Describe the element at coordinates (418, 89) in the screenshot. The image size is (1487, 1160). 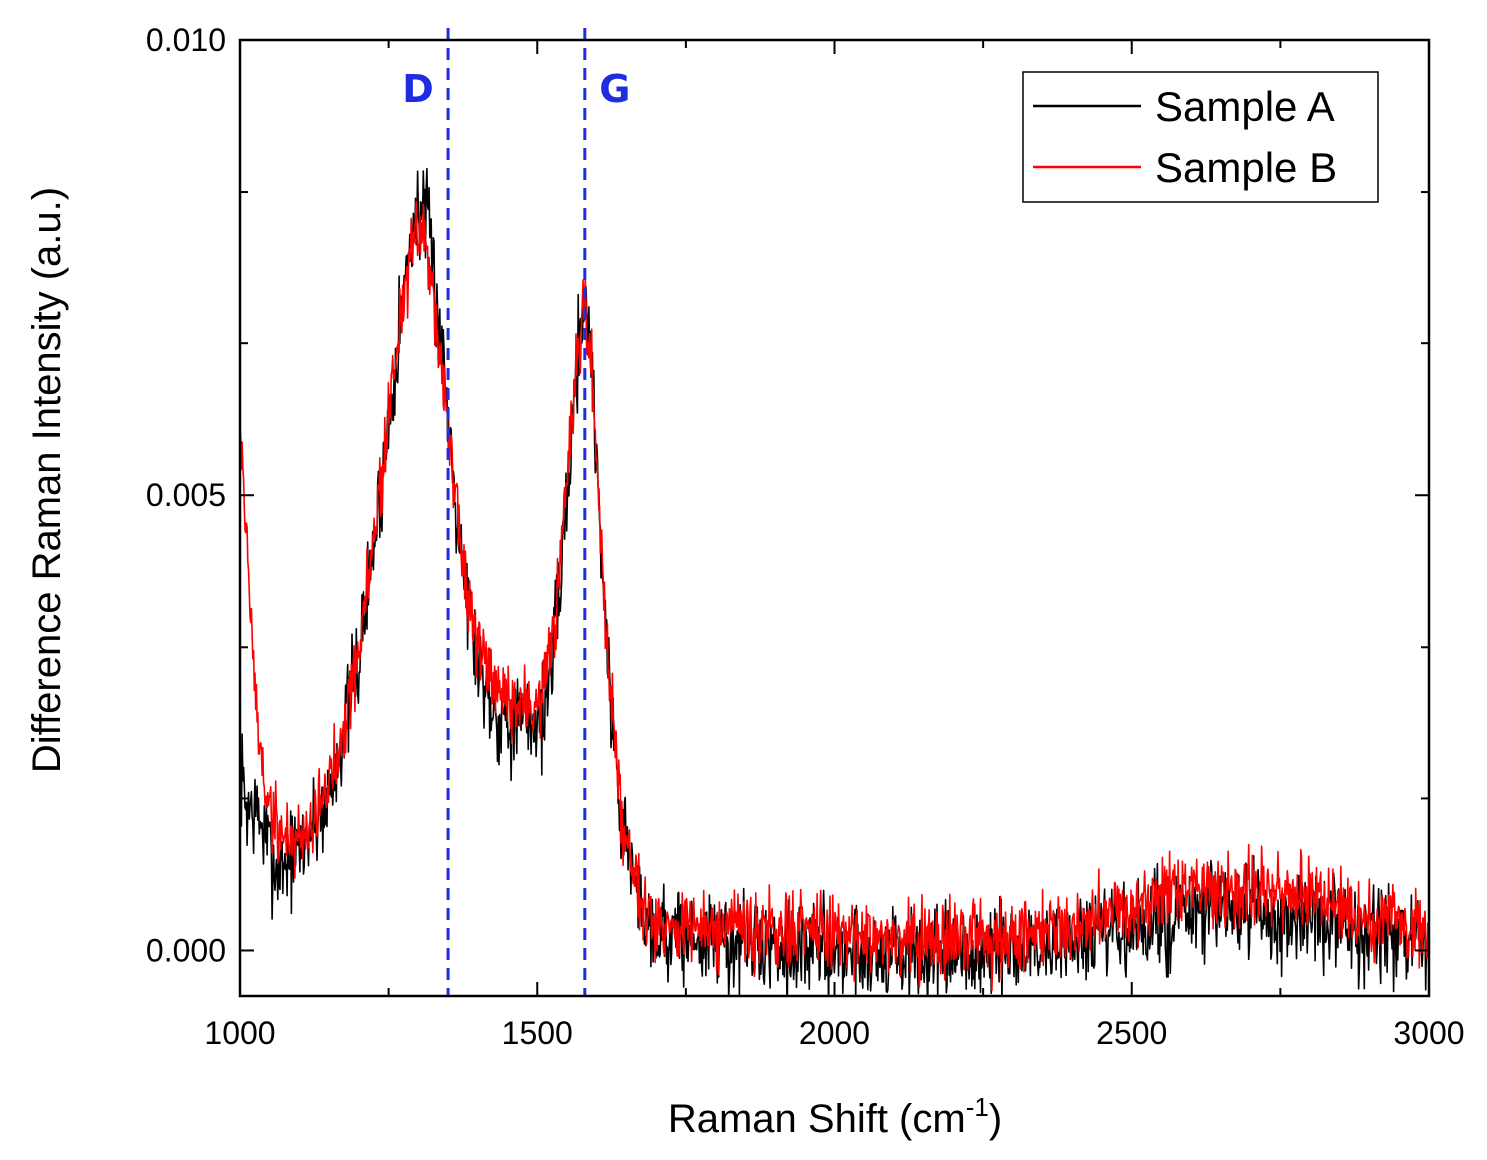
I see `annotation-label-d: D` at that location.